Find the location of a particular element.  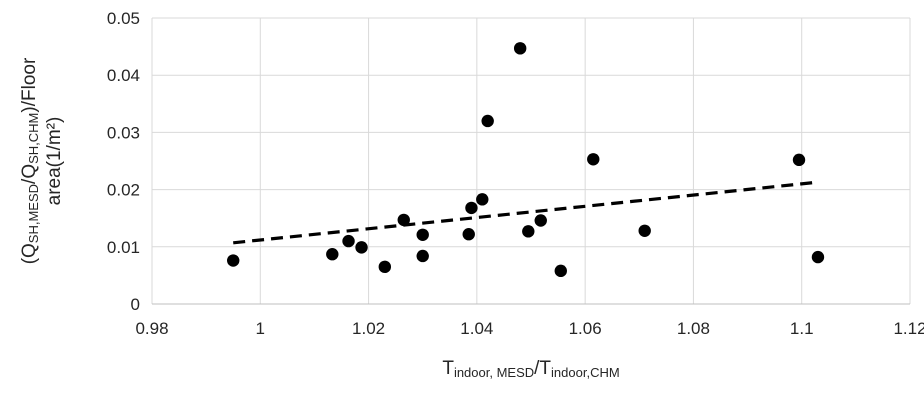

trendline is located at coordinates (526, 212).